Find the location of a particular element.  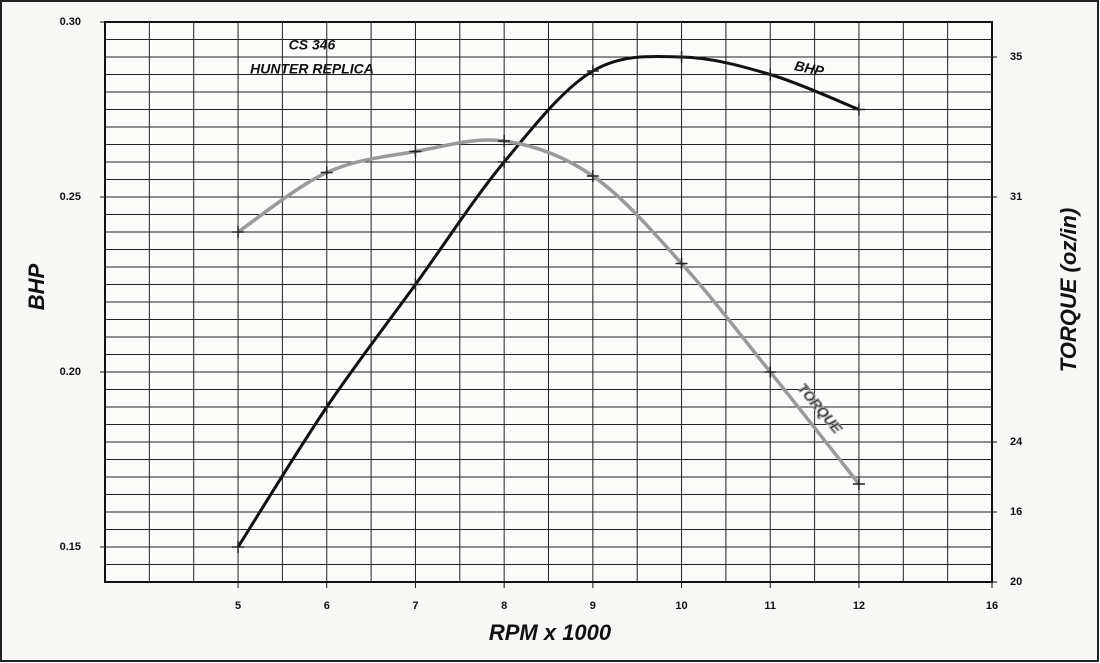

x-tick-label: 5 is located at coordinates (238, 606).